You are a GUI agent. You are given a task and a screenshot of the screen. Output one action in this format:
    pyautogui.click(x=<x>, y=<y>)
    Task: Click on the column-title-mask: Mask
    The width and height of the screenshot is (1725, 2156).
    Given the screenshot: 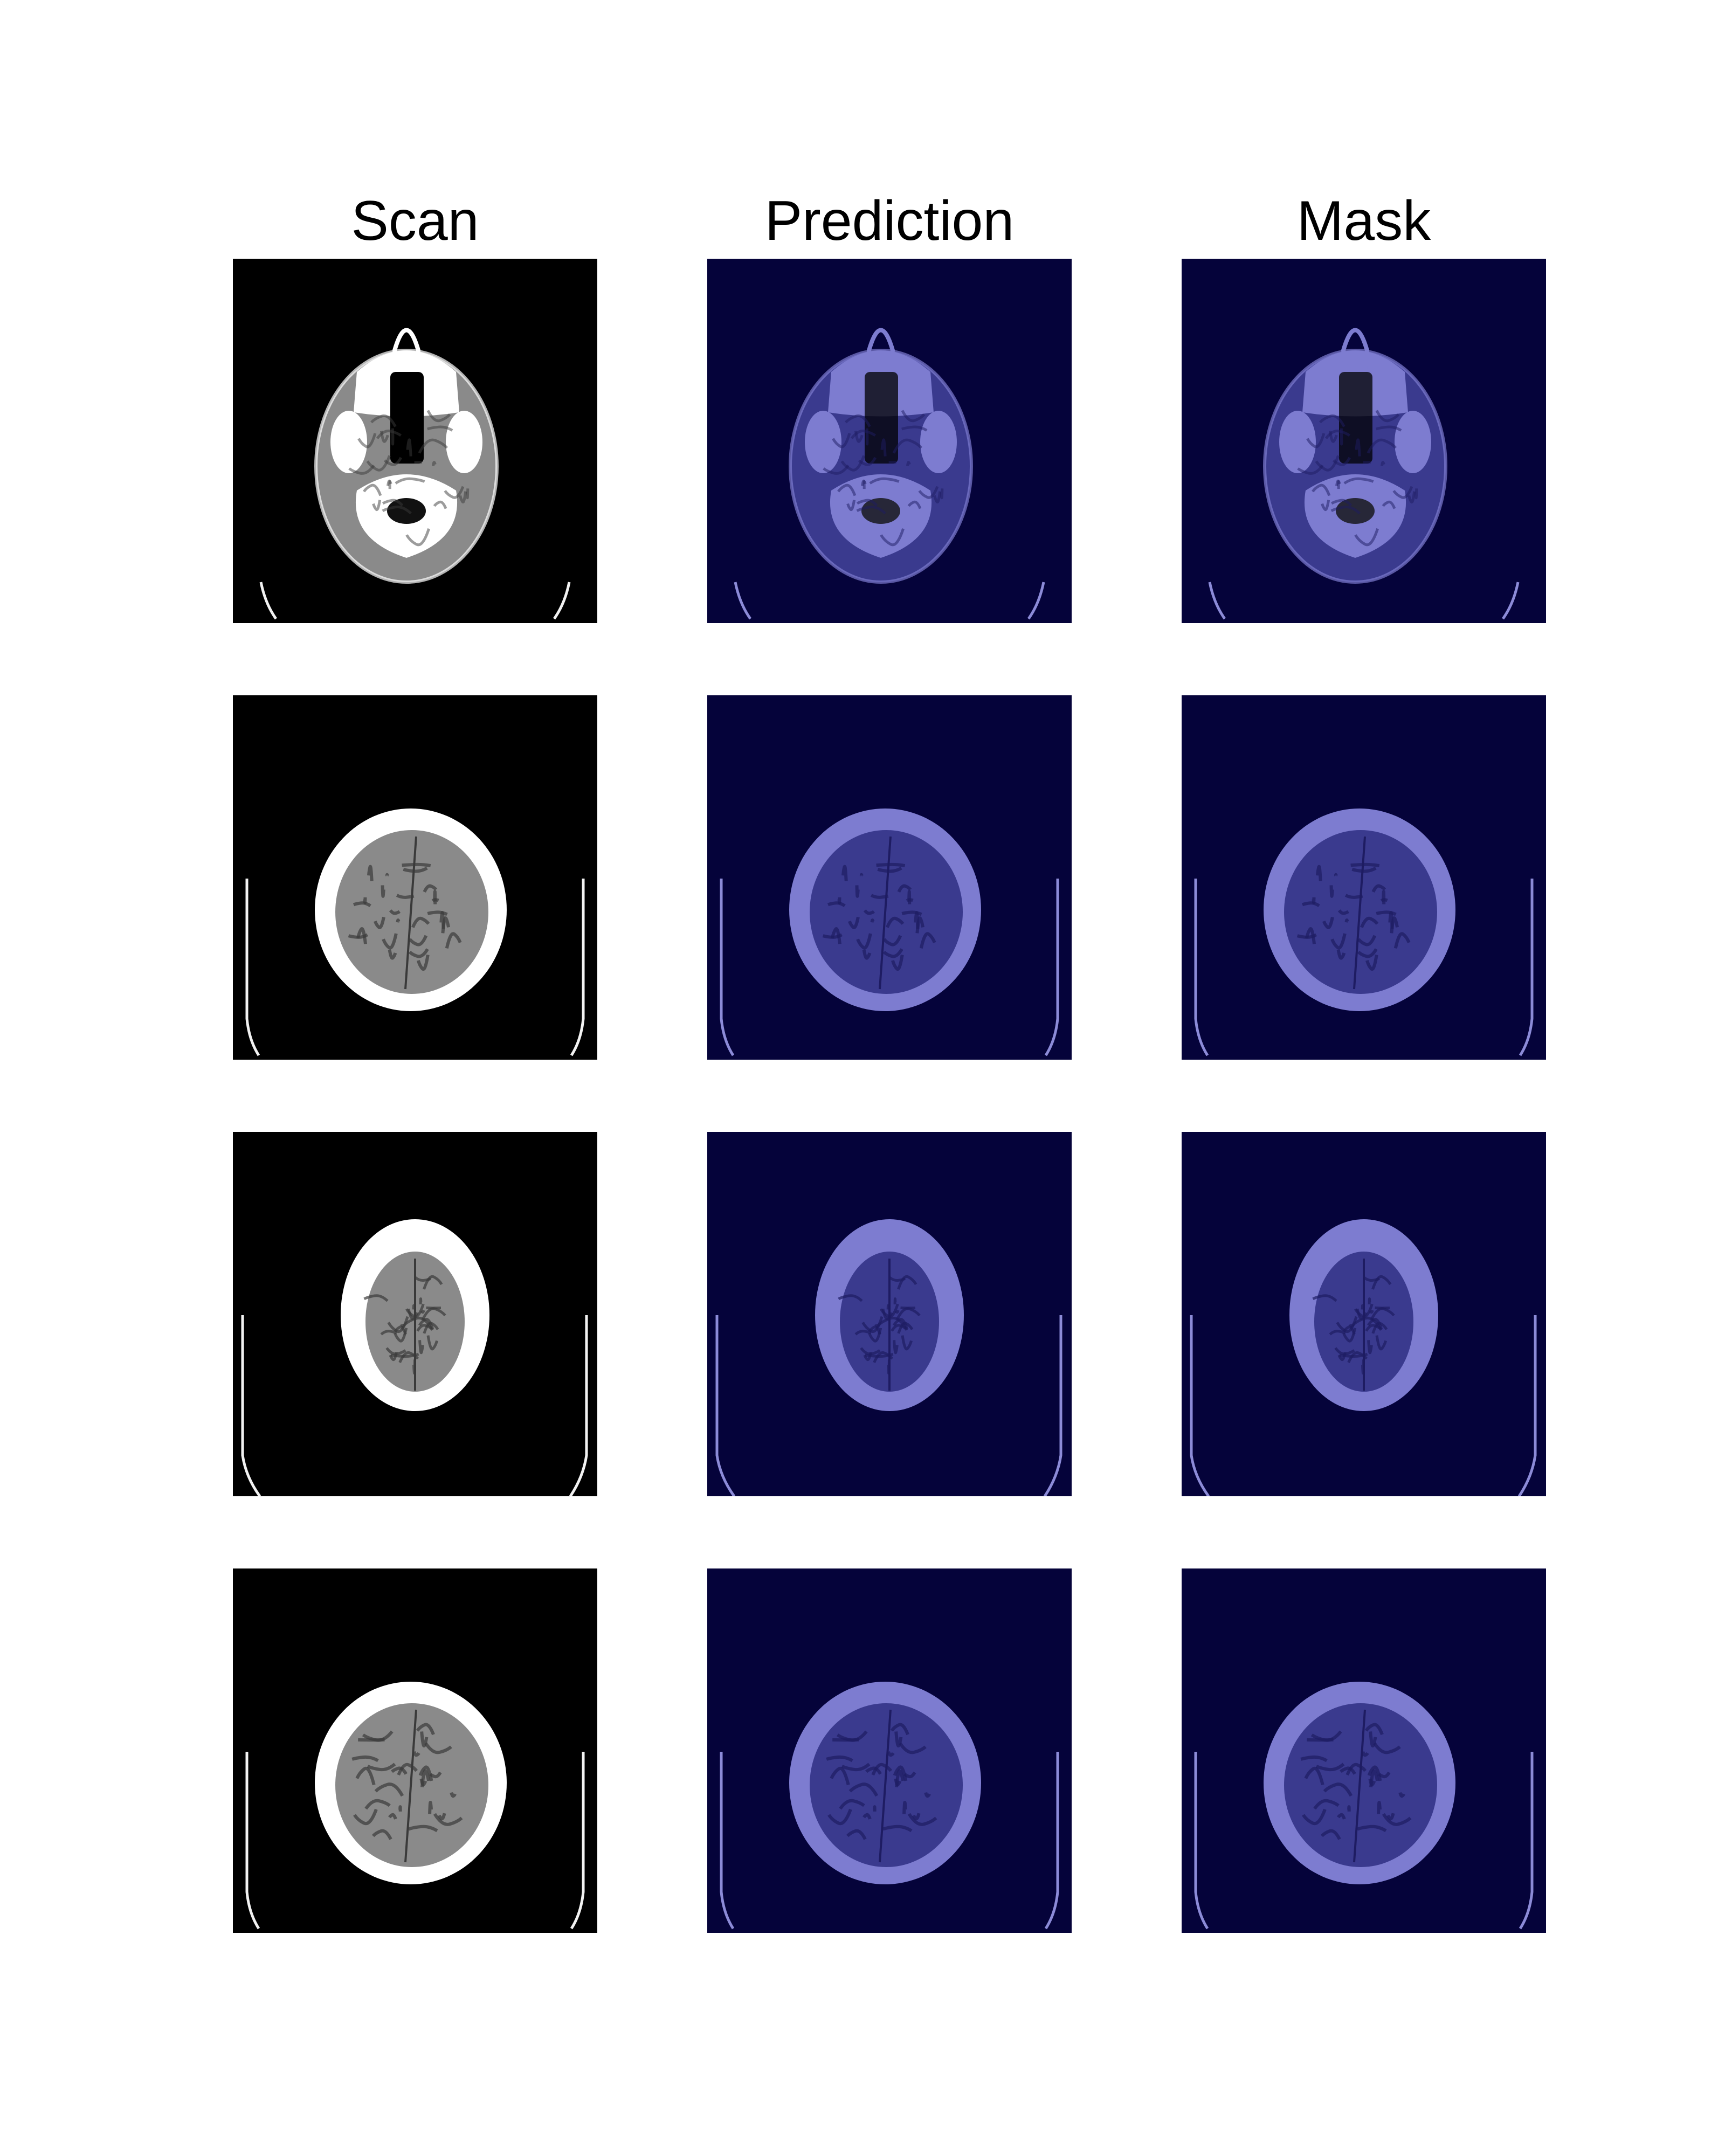 What is the action you would take?
    pyautogui.click(x=1364, y=221)
    